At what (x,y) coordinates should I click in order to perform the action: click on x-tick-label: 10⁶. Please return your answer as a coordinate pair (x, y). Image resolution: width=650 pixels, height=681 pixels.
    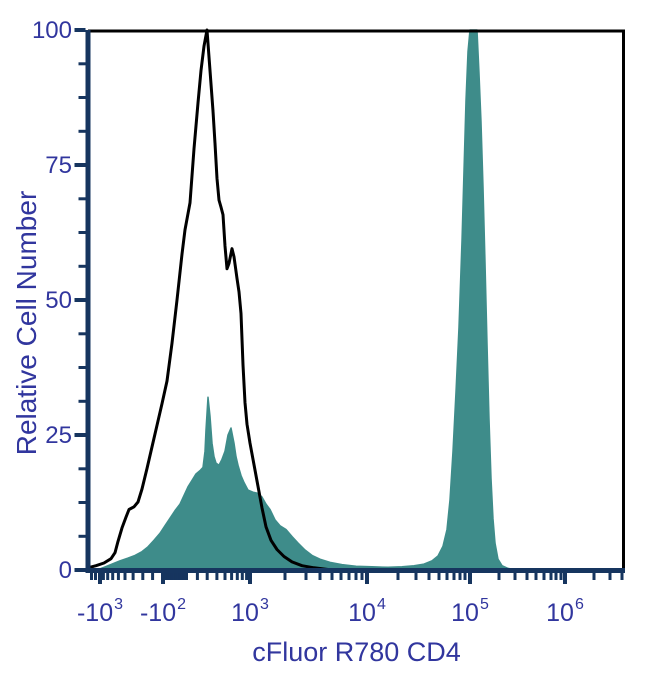
    Looking at the image, I should click on (565, 611).